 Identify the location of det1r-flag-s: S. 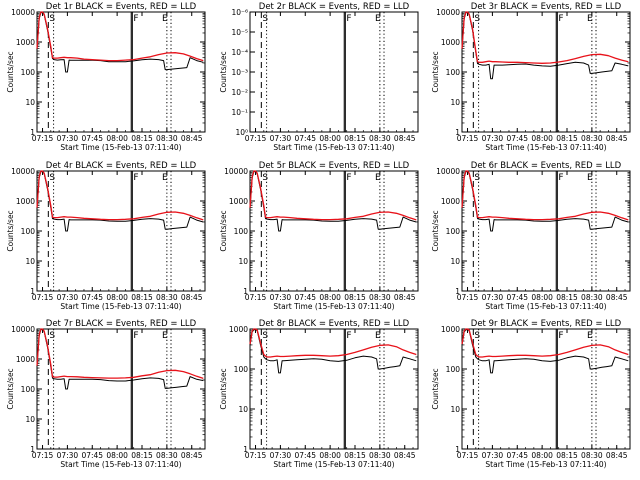
(52, 19).